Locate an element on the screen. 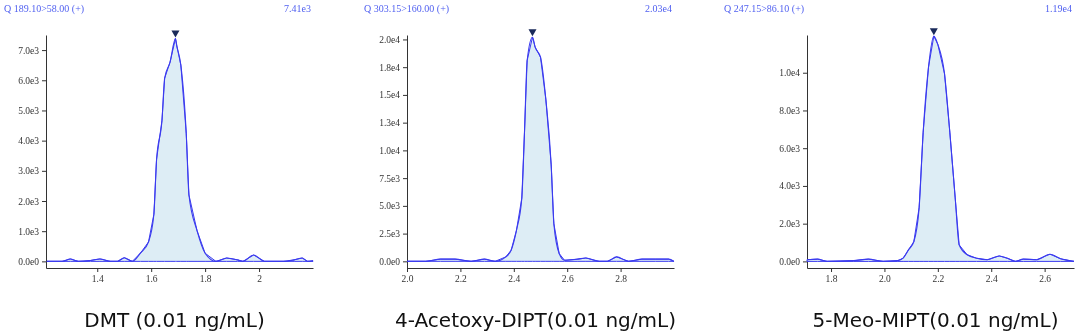 The height and width of the screenshot is (336, 1080). text: 7.41e3 is located at coordinates (297, 8).